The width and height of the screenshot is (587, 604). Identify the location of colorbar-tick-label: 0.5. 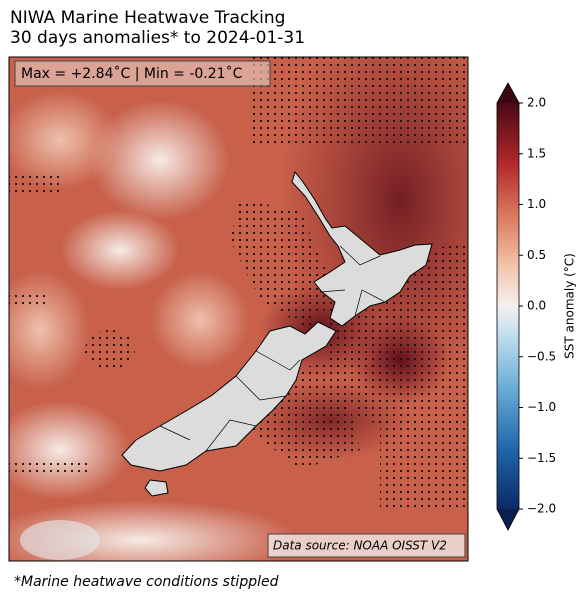
(536, 255).